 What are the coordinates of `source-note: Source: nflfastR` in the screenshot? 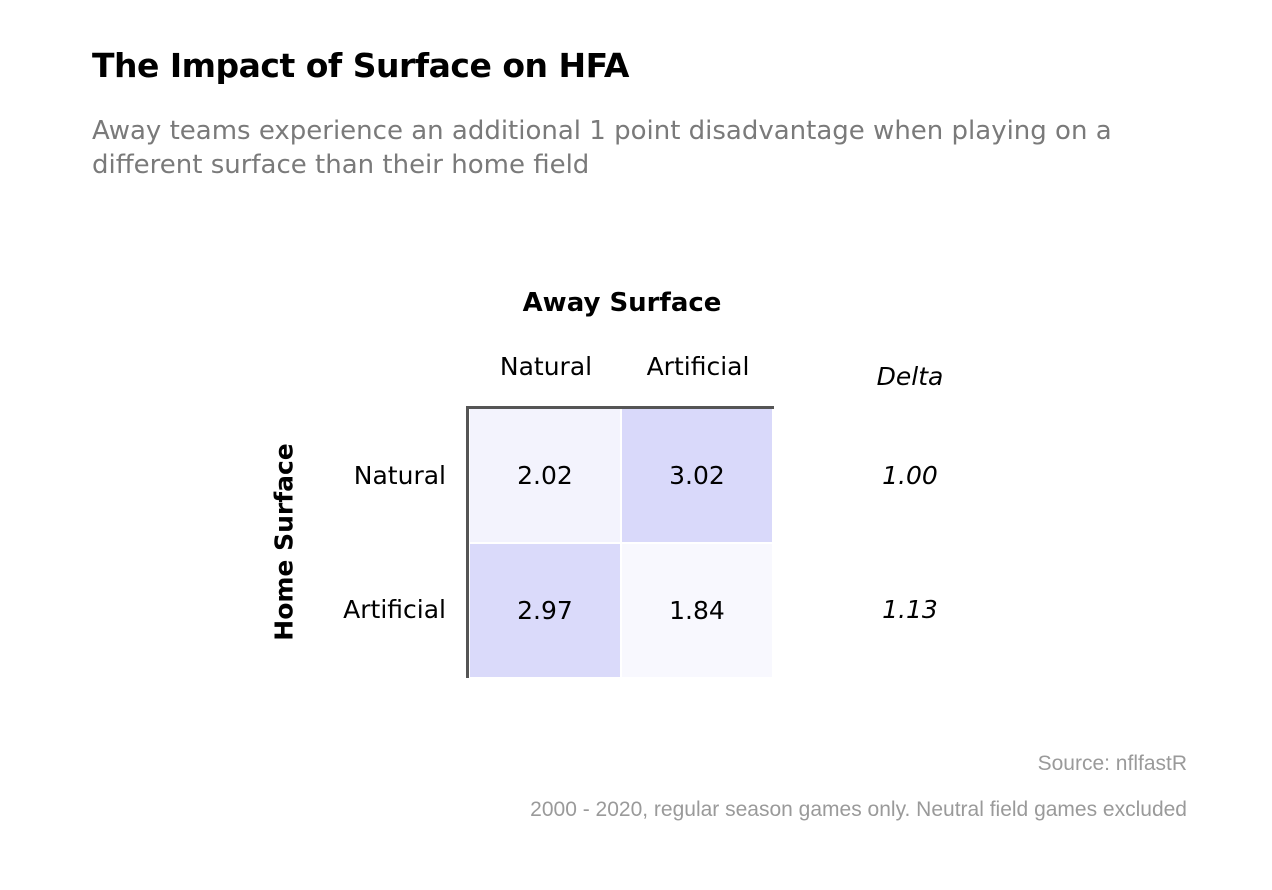 It's located at (1112, 763).